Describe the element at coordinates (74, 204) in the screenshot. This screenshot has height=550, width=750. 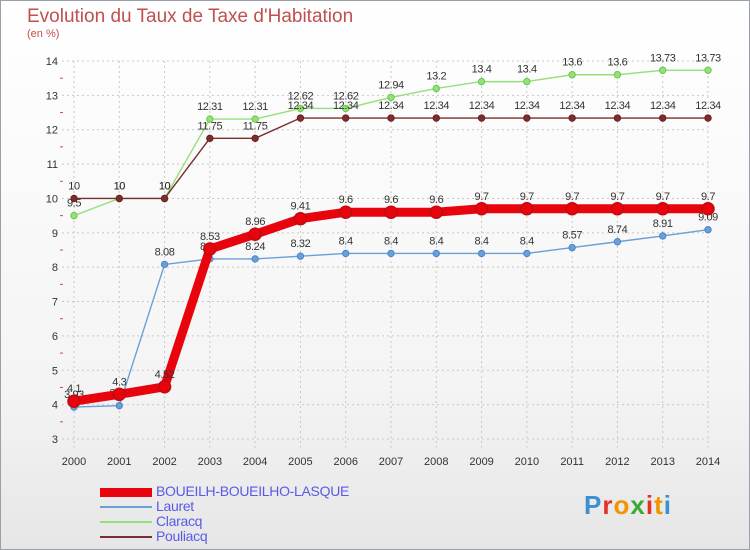
I see `data-label: 9.5` at that location.